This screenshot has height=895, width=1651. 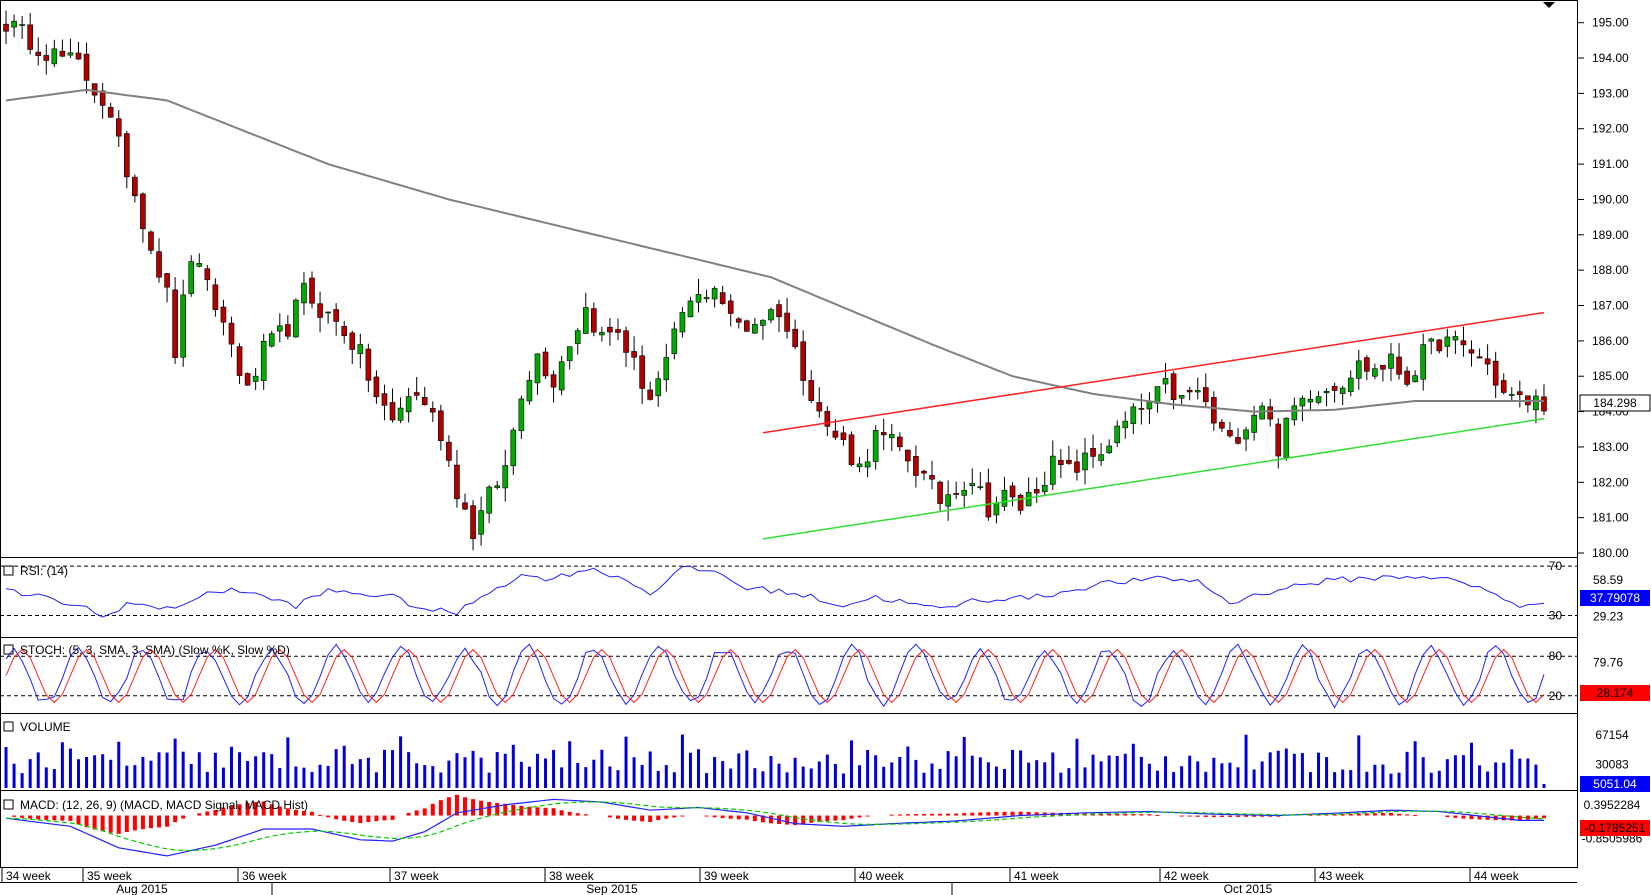 What do you see at coordinates (1549, 5) in the screenshot?
I see `scroll-arrow-icon` at bounding box center [1549, 5].